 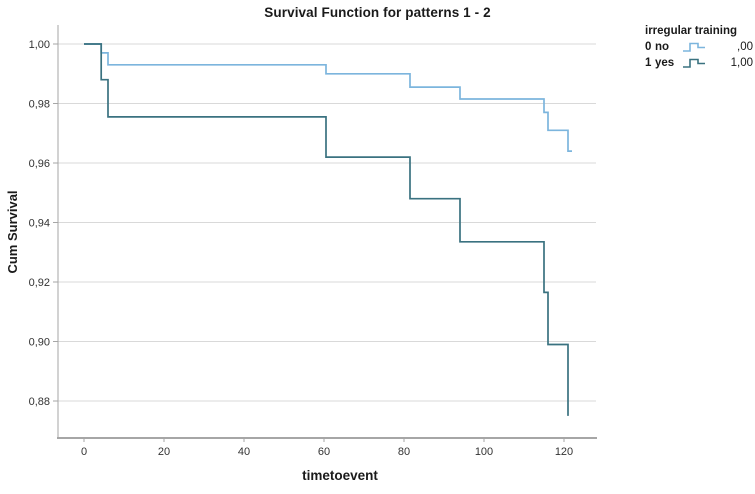 What do you see at coordinates (39, 164) in the screenshot?
I see `y-tick-label: 0,96` at bounding box center [39, 164].